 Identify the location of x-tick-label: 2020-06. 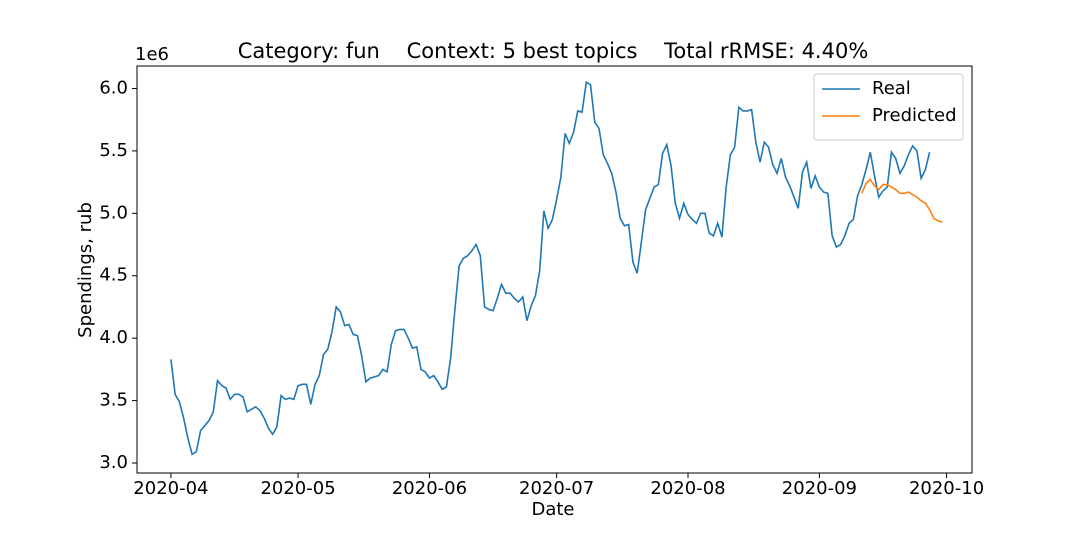
(429, 488).